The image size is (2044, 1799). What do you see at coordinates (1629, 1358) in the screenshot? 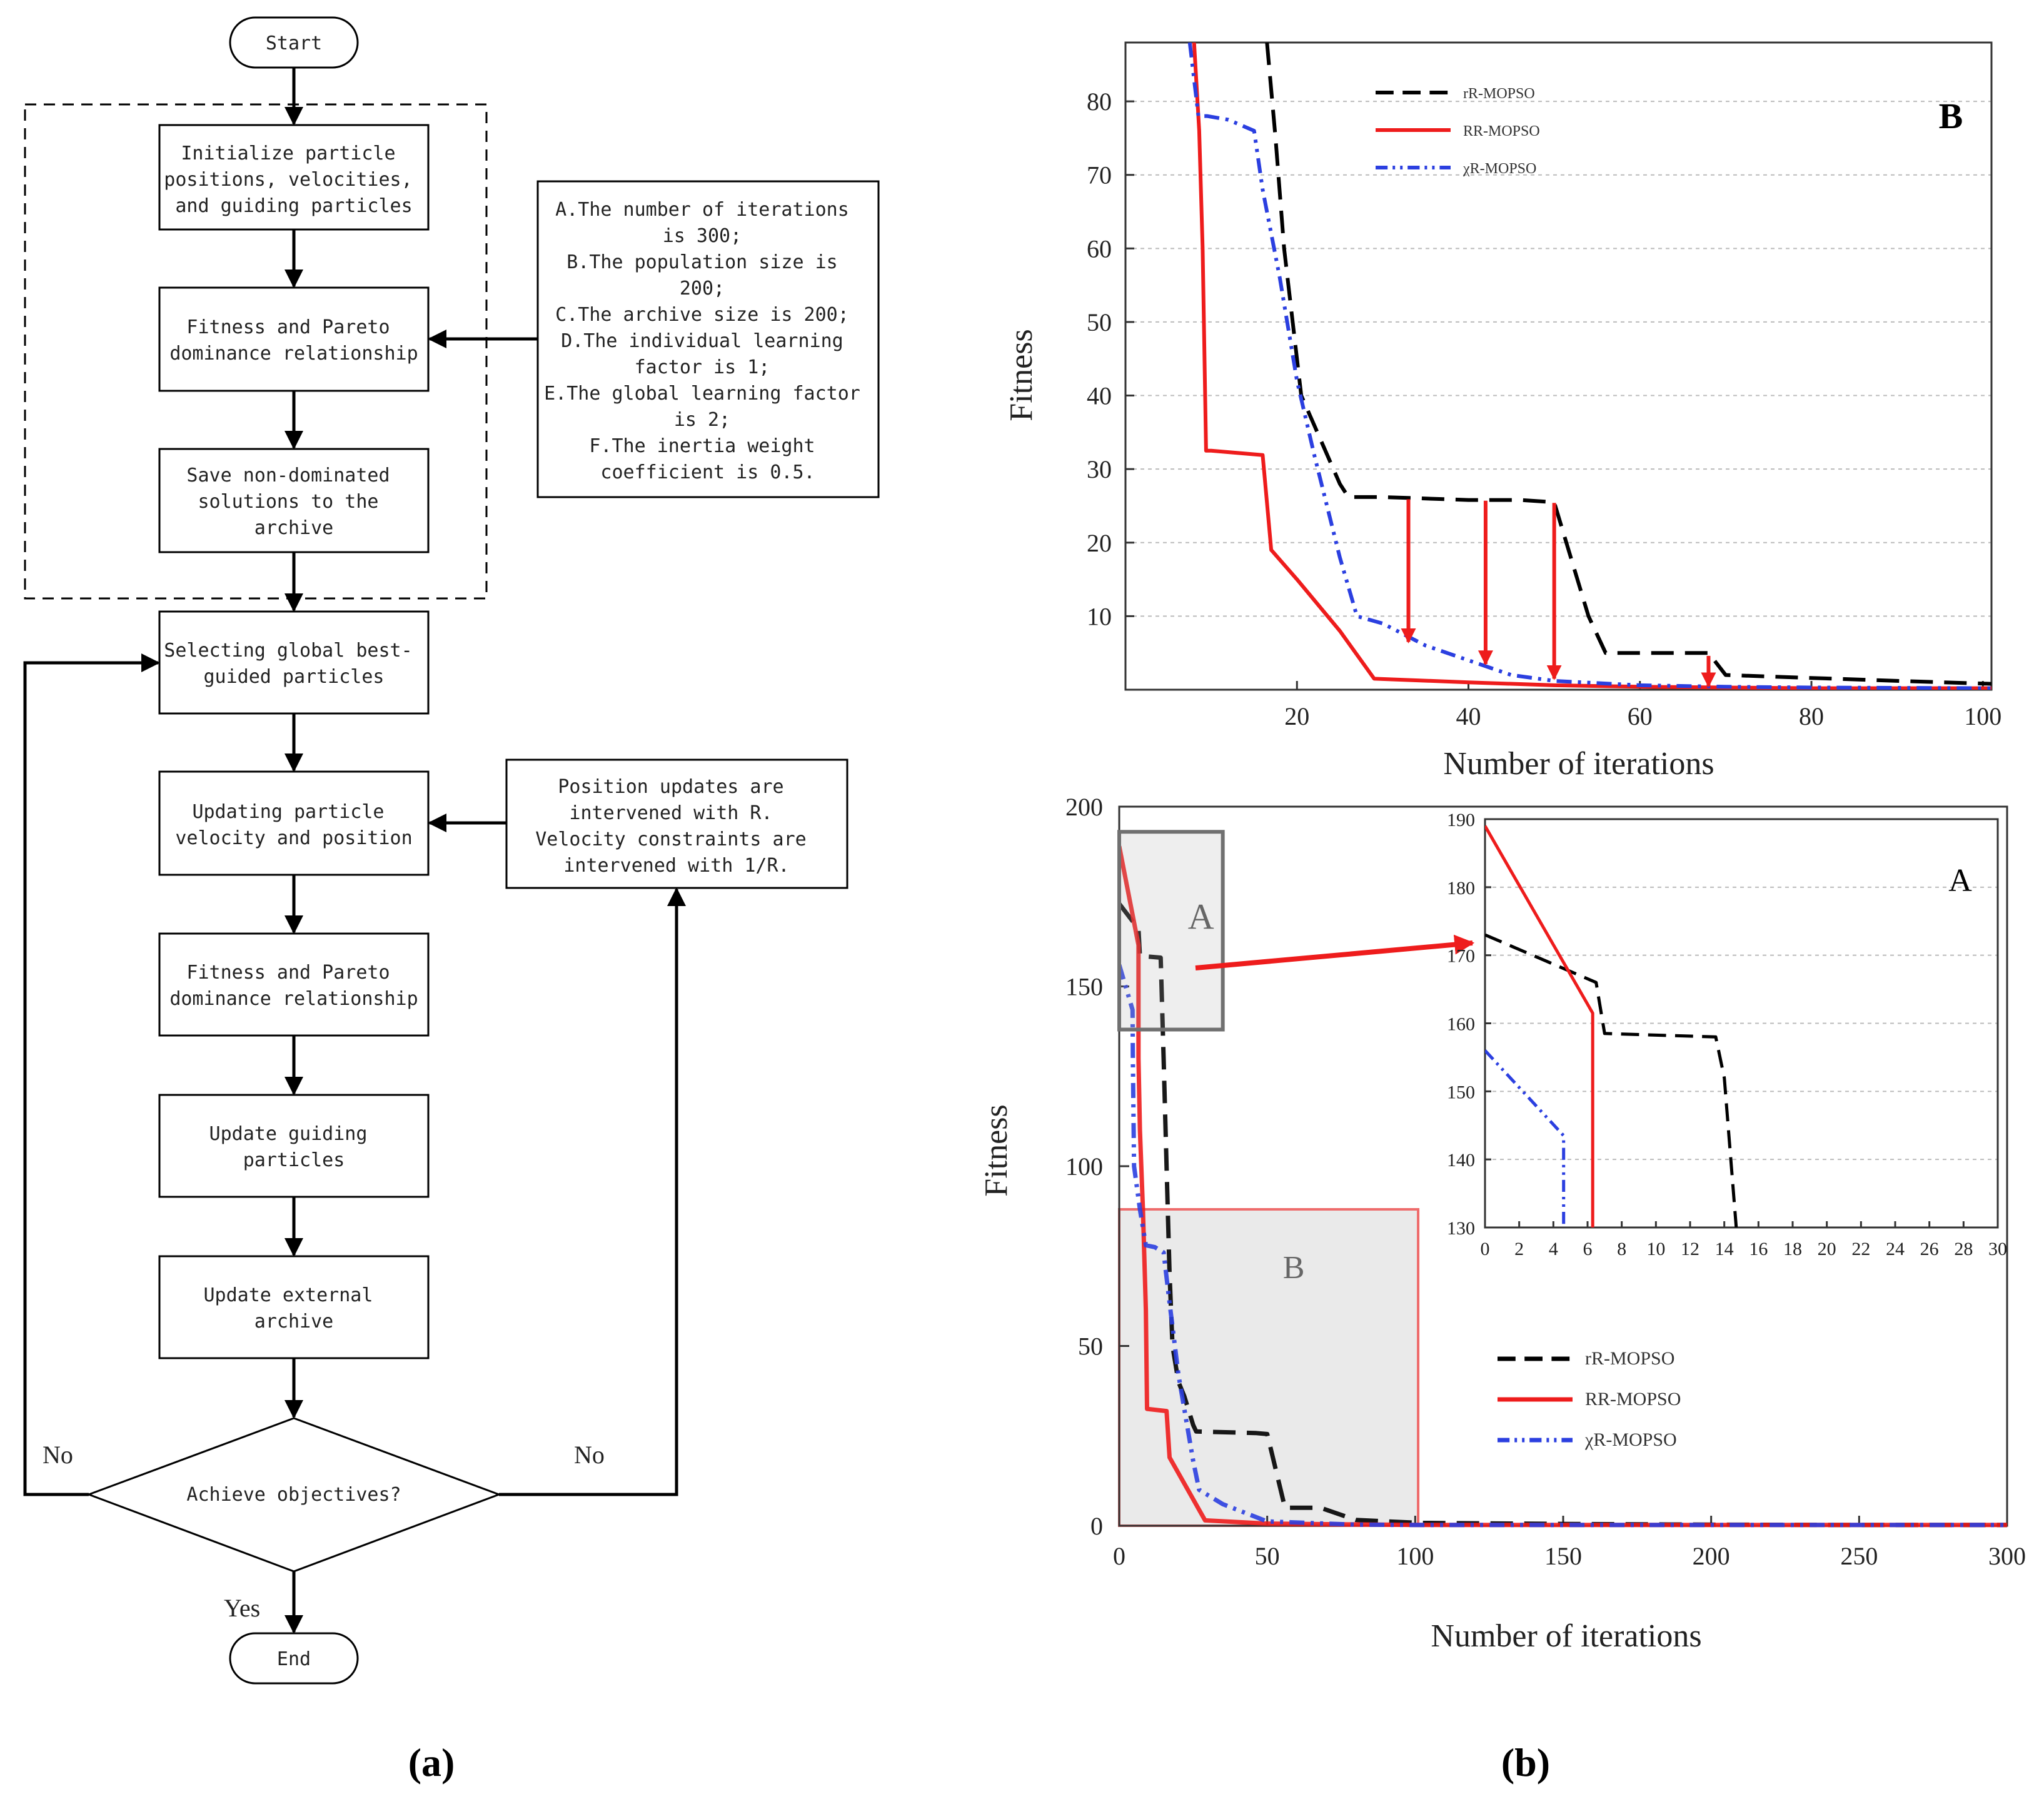
I see `legend-label: rR-MOPSO` at bounding box center [1629, 1358].